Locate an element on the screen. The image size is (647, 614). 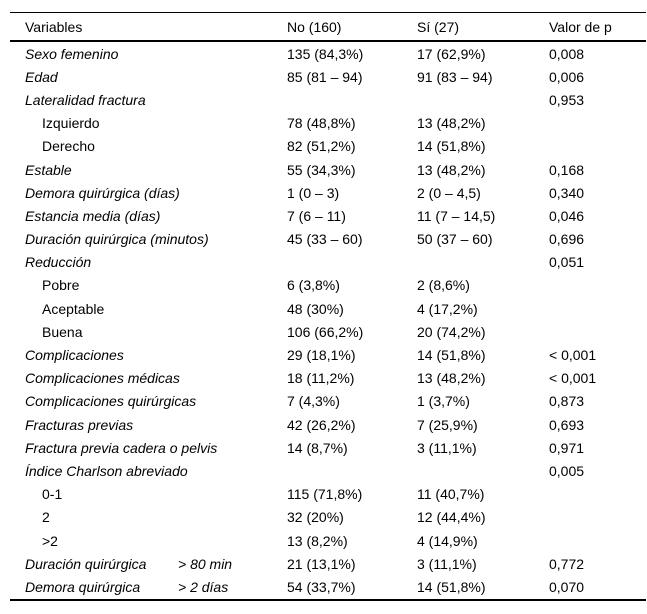
row-label: Edad is located at coordinates (41, 76).